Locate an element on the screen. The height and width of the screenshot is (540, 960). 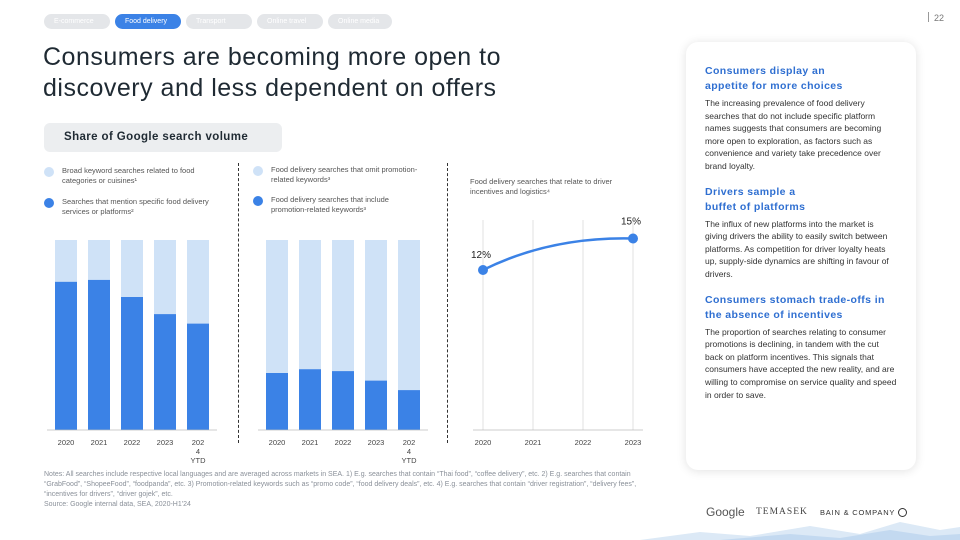
insight-heading: Drivers sample a buffet of platforms is located at coordinates (755, 199).